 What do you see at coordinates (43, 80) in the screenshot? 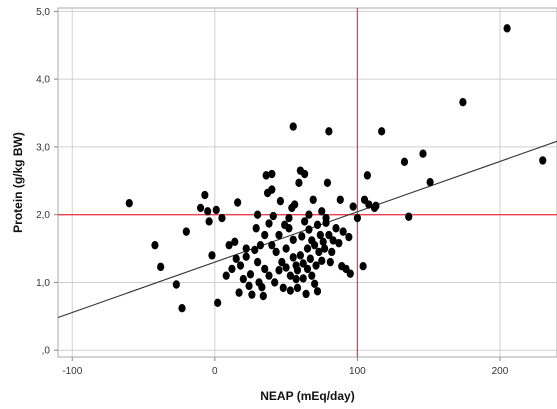
I see `y-tick-label: 4,0` at bounding box center [43, 80].